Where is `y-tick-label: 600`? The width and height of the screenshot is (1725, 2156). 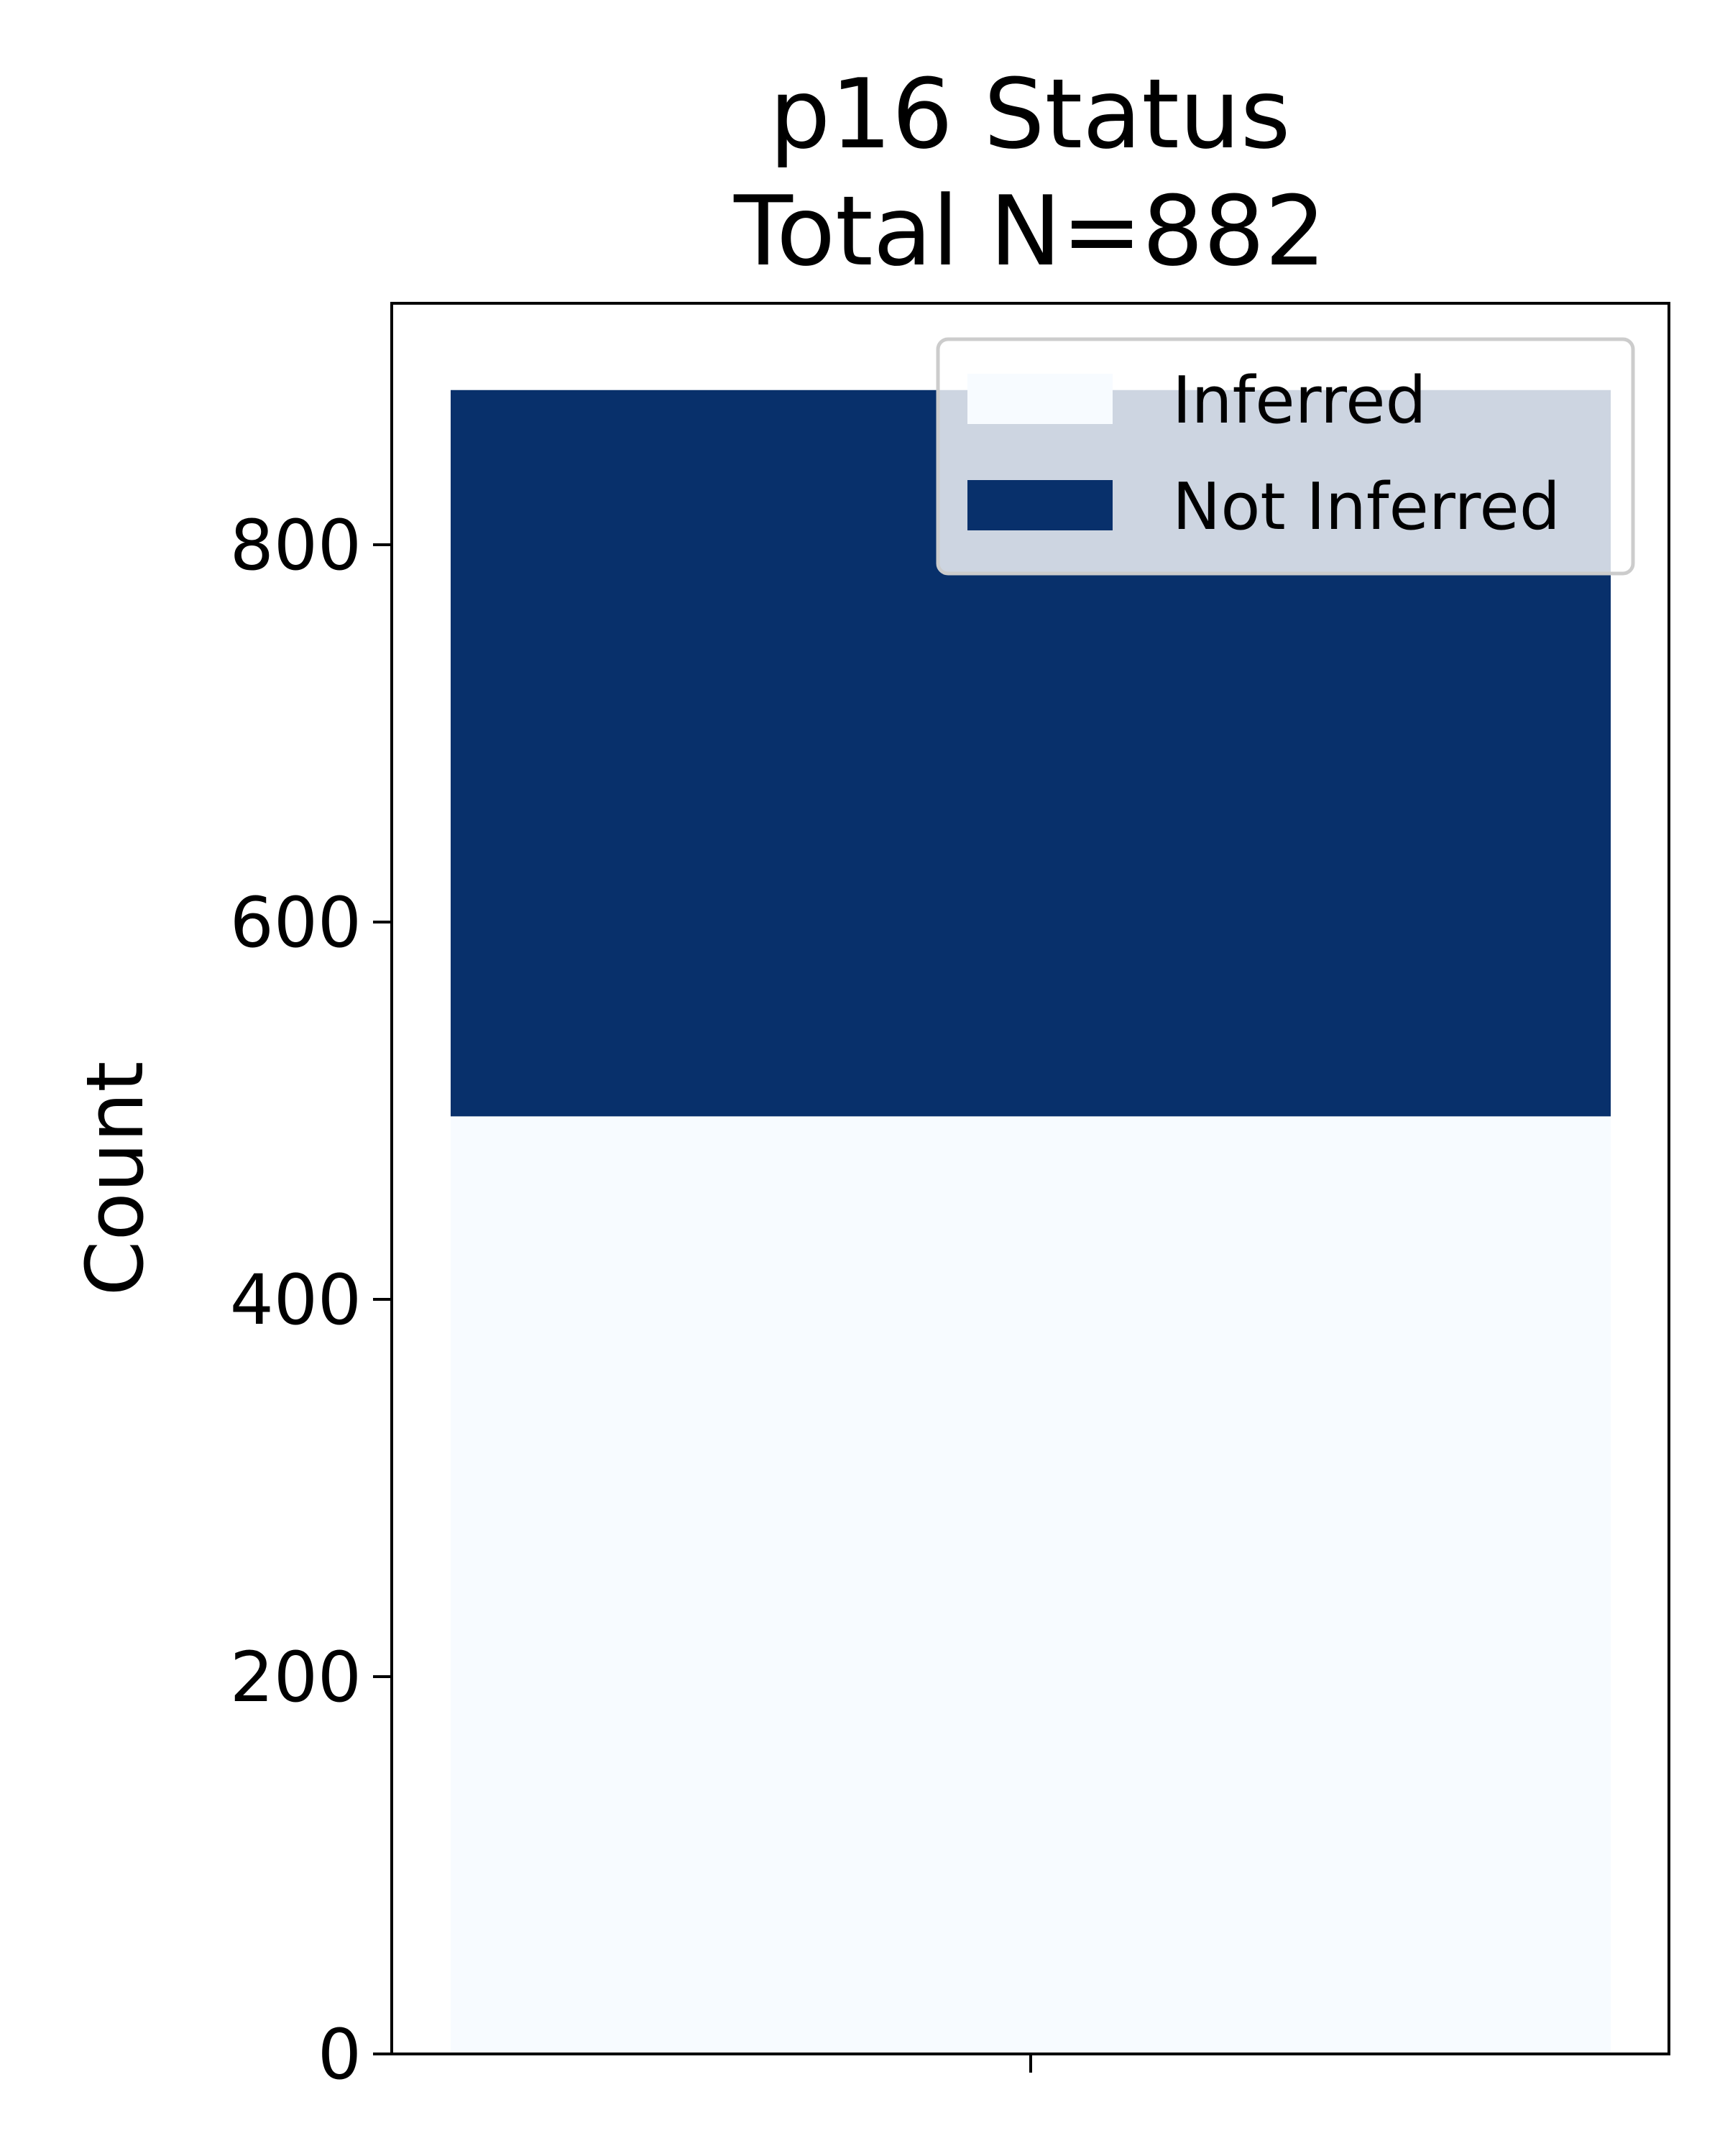 y-tick-label: 600 is located at coordinates (296, 923).